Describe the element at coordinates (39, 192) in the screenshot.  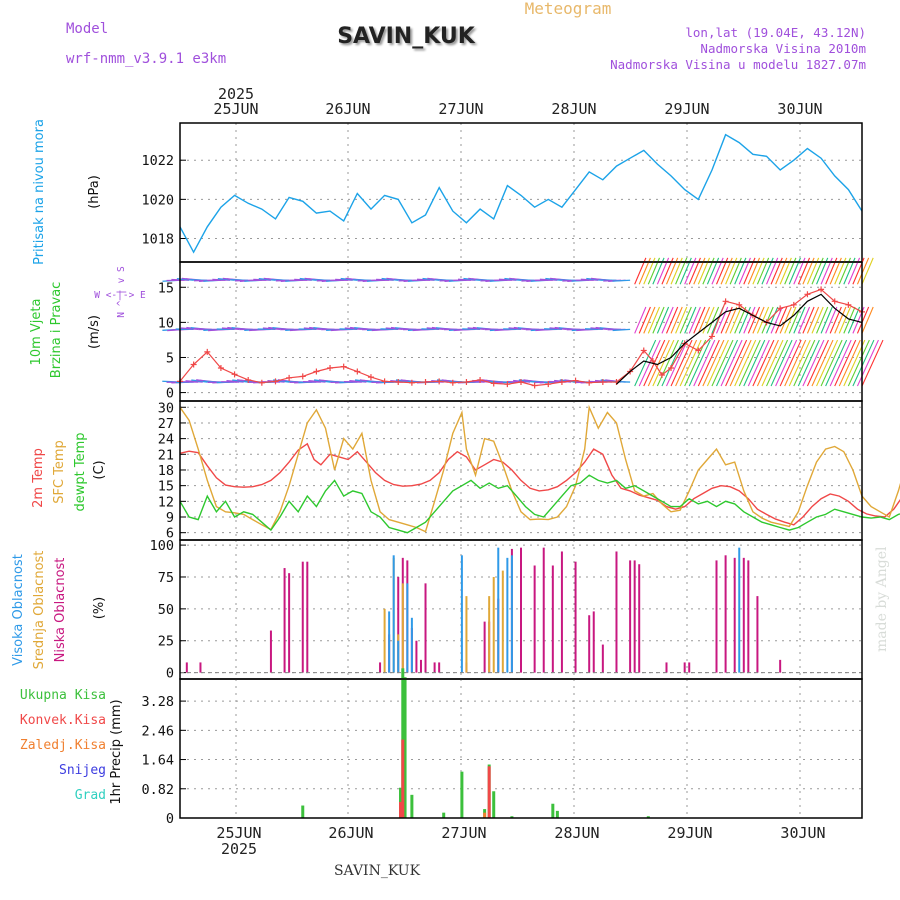
I see `pressure-label: Pritisak na nivou mora` at that location.